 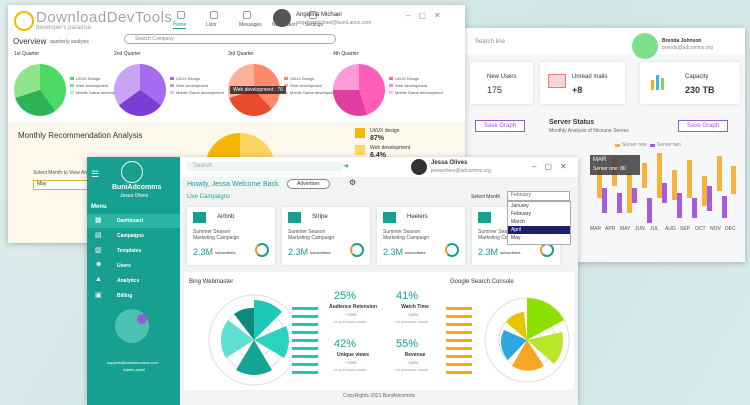 What do you see at coordinates (30, 41) in the screenshot?
I see `title: Overview` at bounding box center [30, 41].